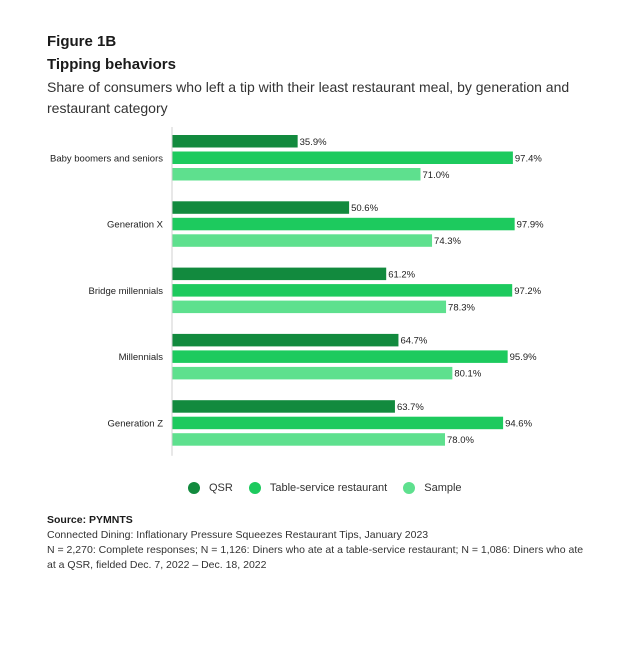 Image resolution: width=630 pixels, height=660 pixels. What do you see at coordinates (254, 488) in the screenshot?
I see `legend-swatch-table-service` at bounding box center [254, 488].